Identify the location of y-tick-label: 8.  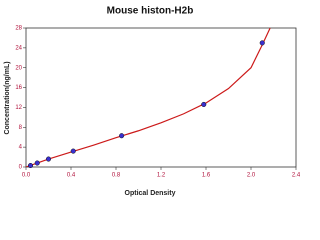
(21, 128).